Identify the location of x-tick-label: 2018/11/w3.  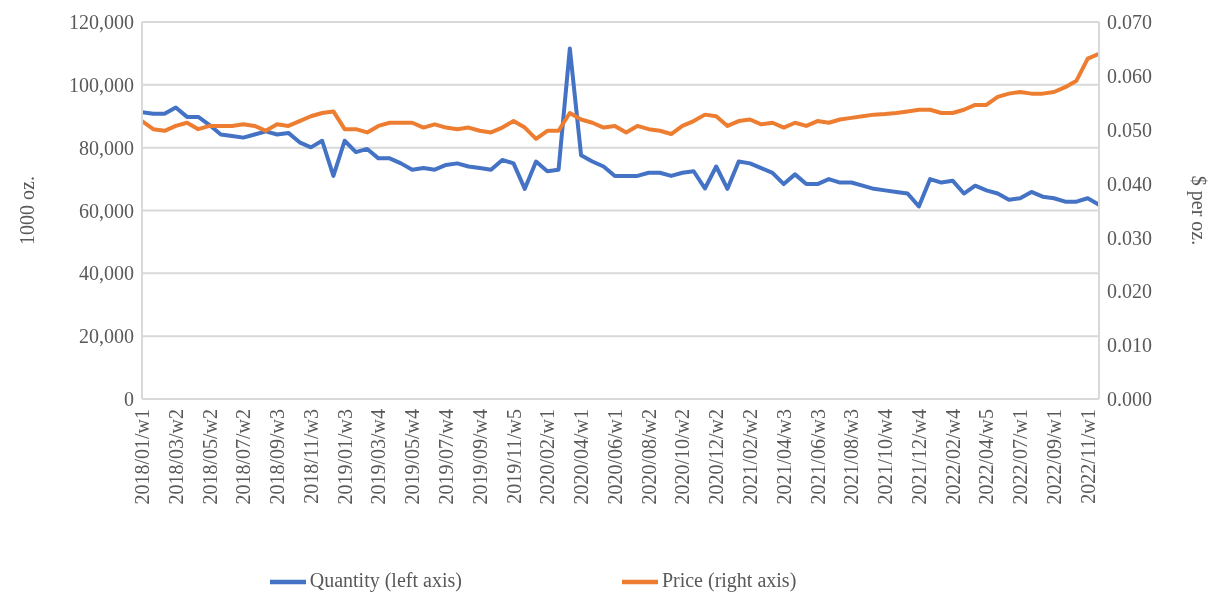
(310, 456).